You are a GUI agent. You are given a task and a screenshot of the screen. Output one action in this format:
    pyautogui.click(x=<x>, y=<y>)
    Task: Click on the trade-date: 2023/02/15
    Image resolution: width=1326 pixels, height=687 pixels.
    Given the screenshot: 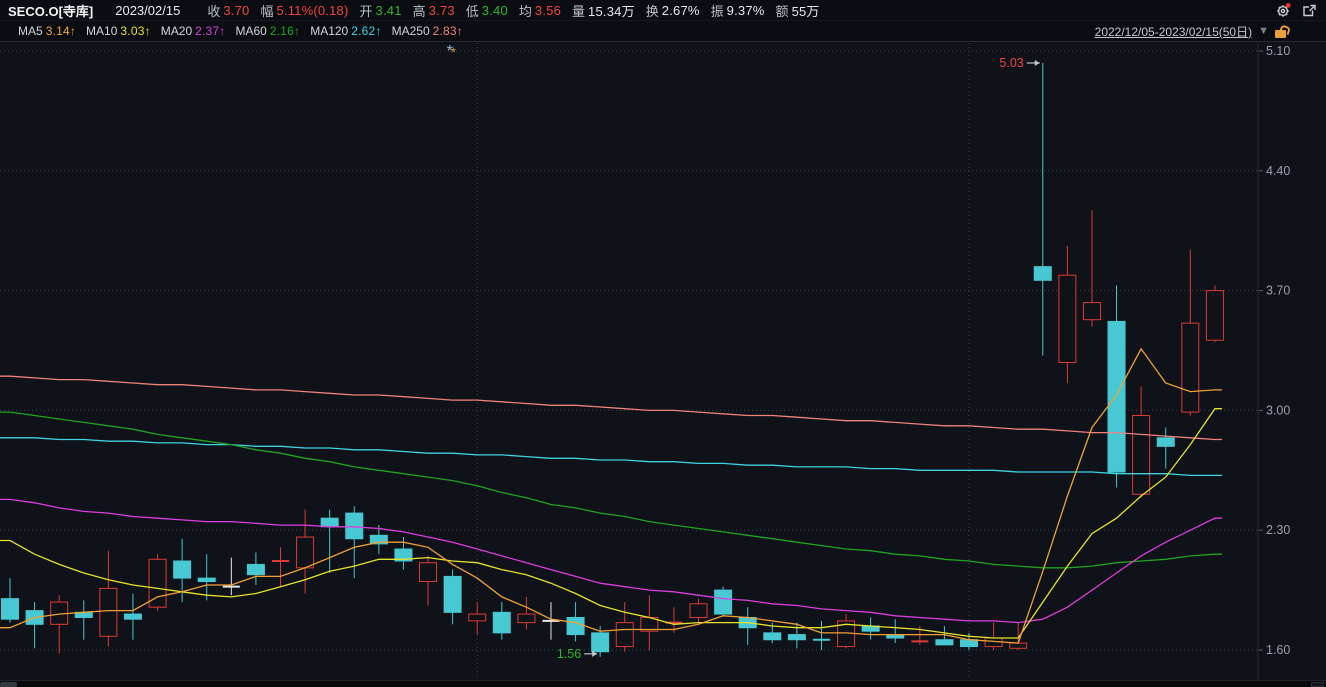 What is the action you would take?
    pyautogui.click(x=148, y=10)
    